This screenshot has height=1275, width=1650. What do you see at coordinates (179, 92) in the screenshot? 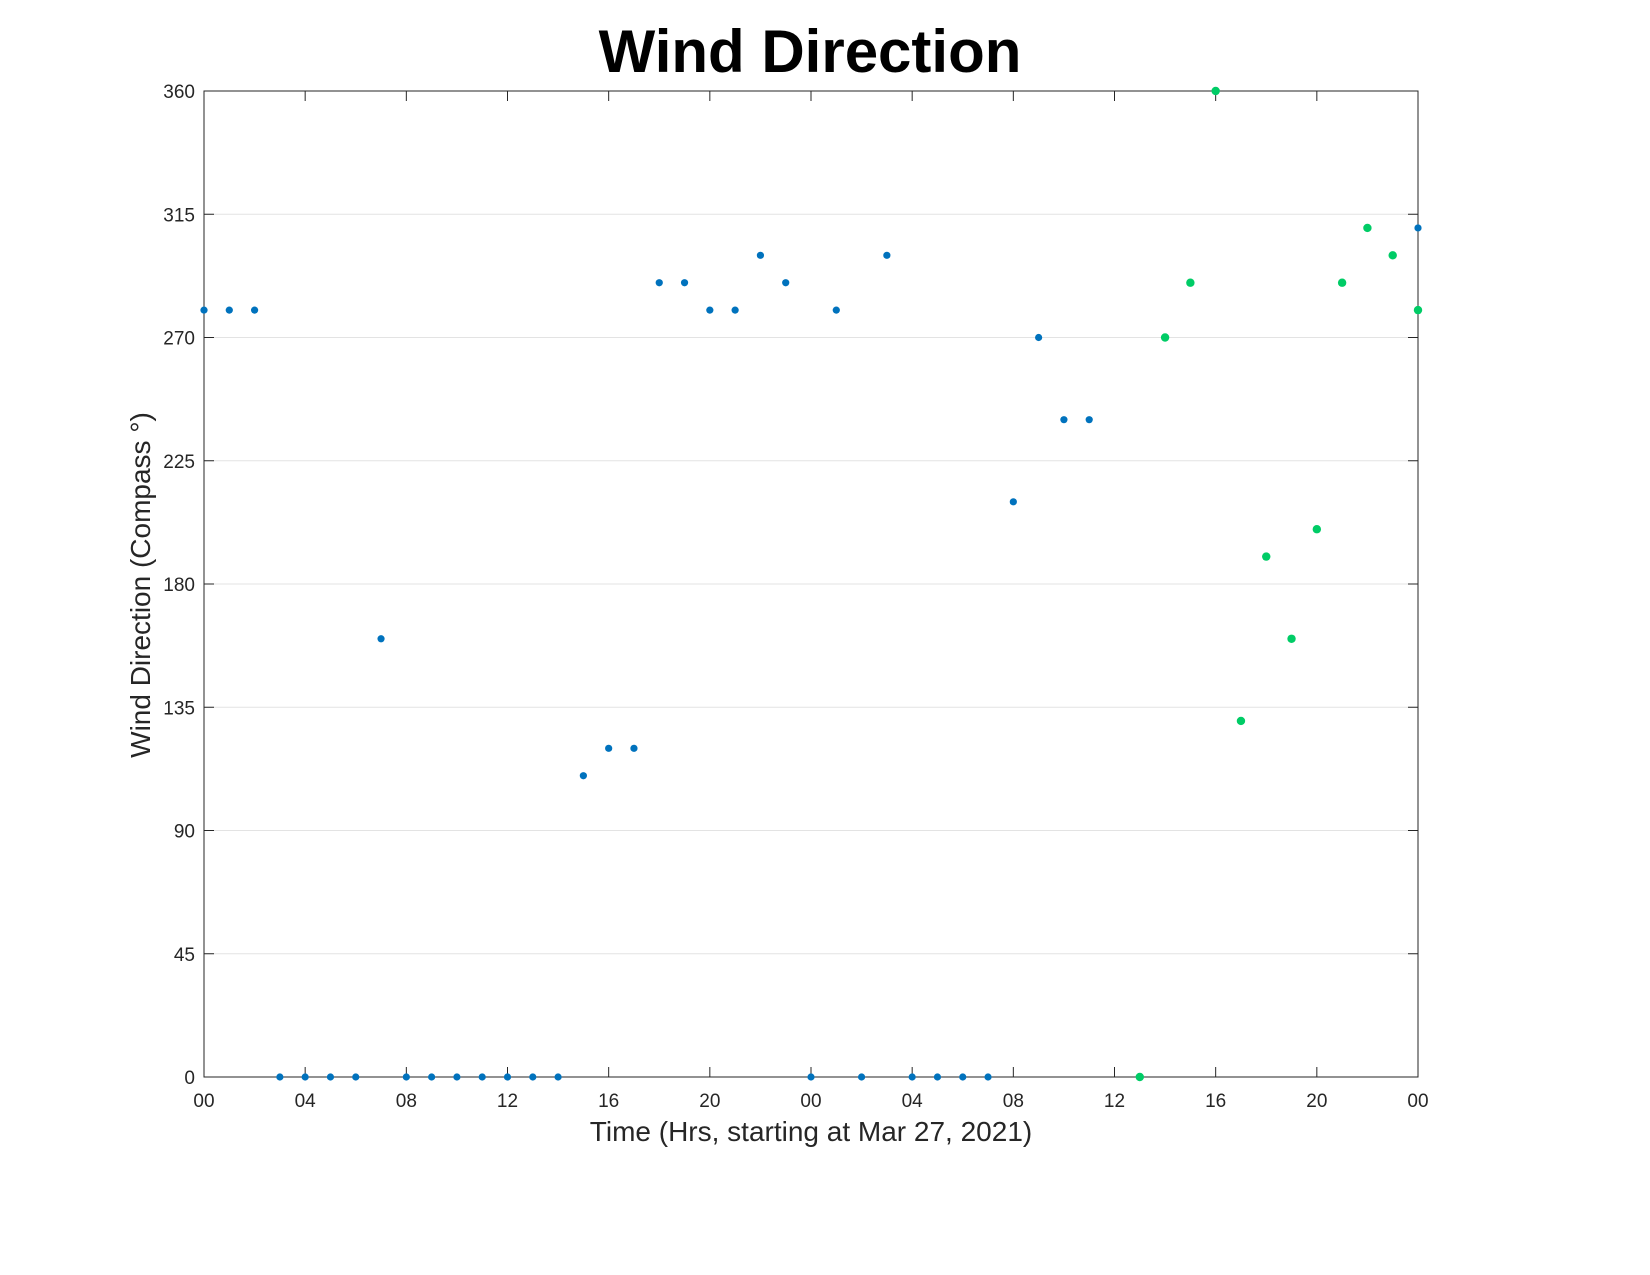
I see `y-tick-label: 360` at bounding box center [179, 92].